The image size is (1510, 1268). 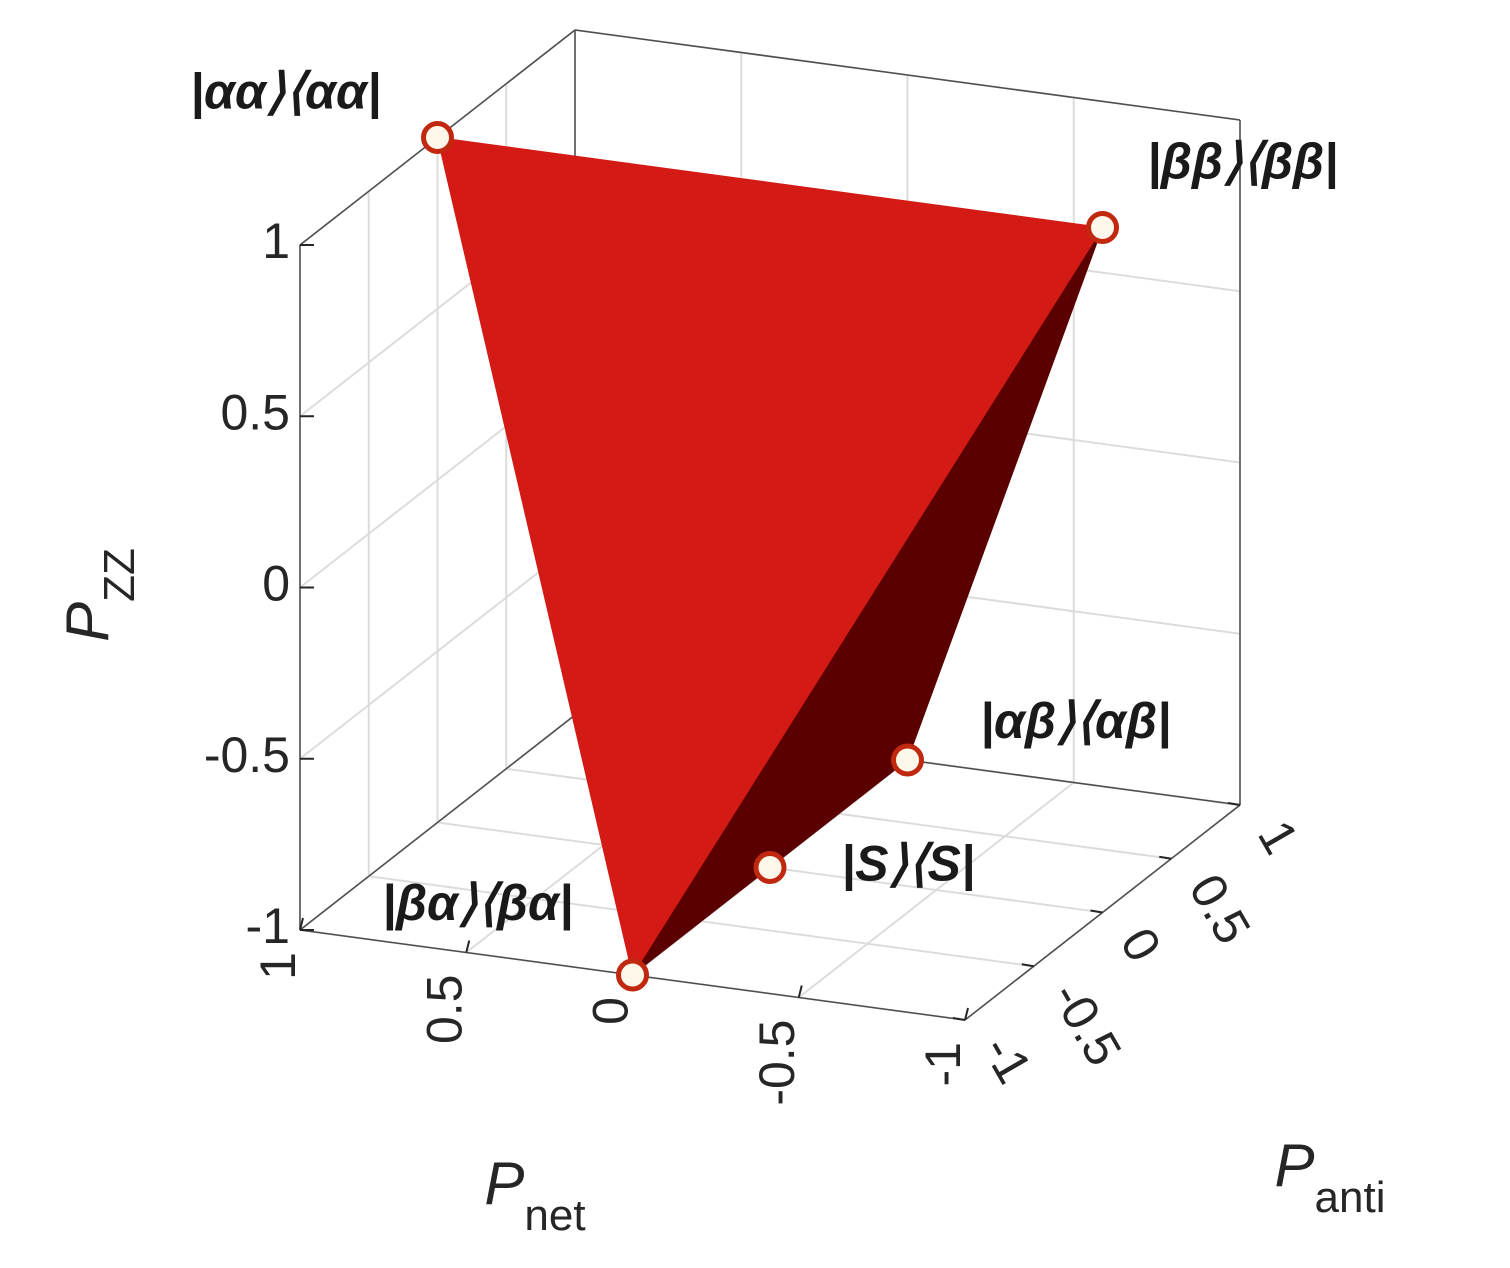 What do you see at coordinates (1087, 1023) in the screenshot?
I see `y-tick-label: -0.5` at bounding box center [1087, 1023].